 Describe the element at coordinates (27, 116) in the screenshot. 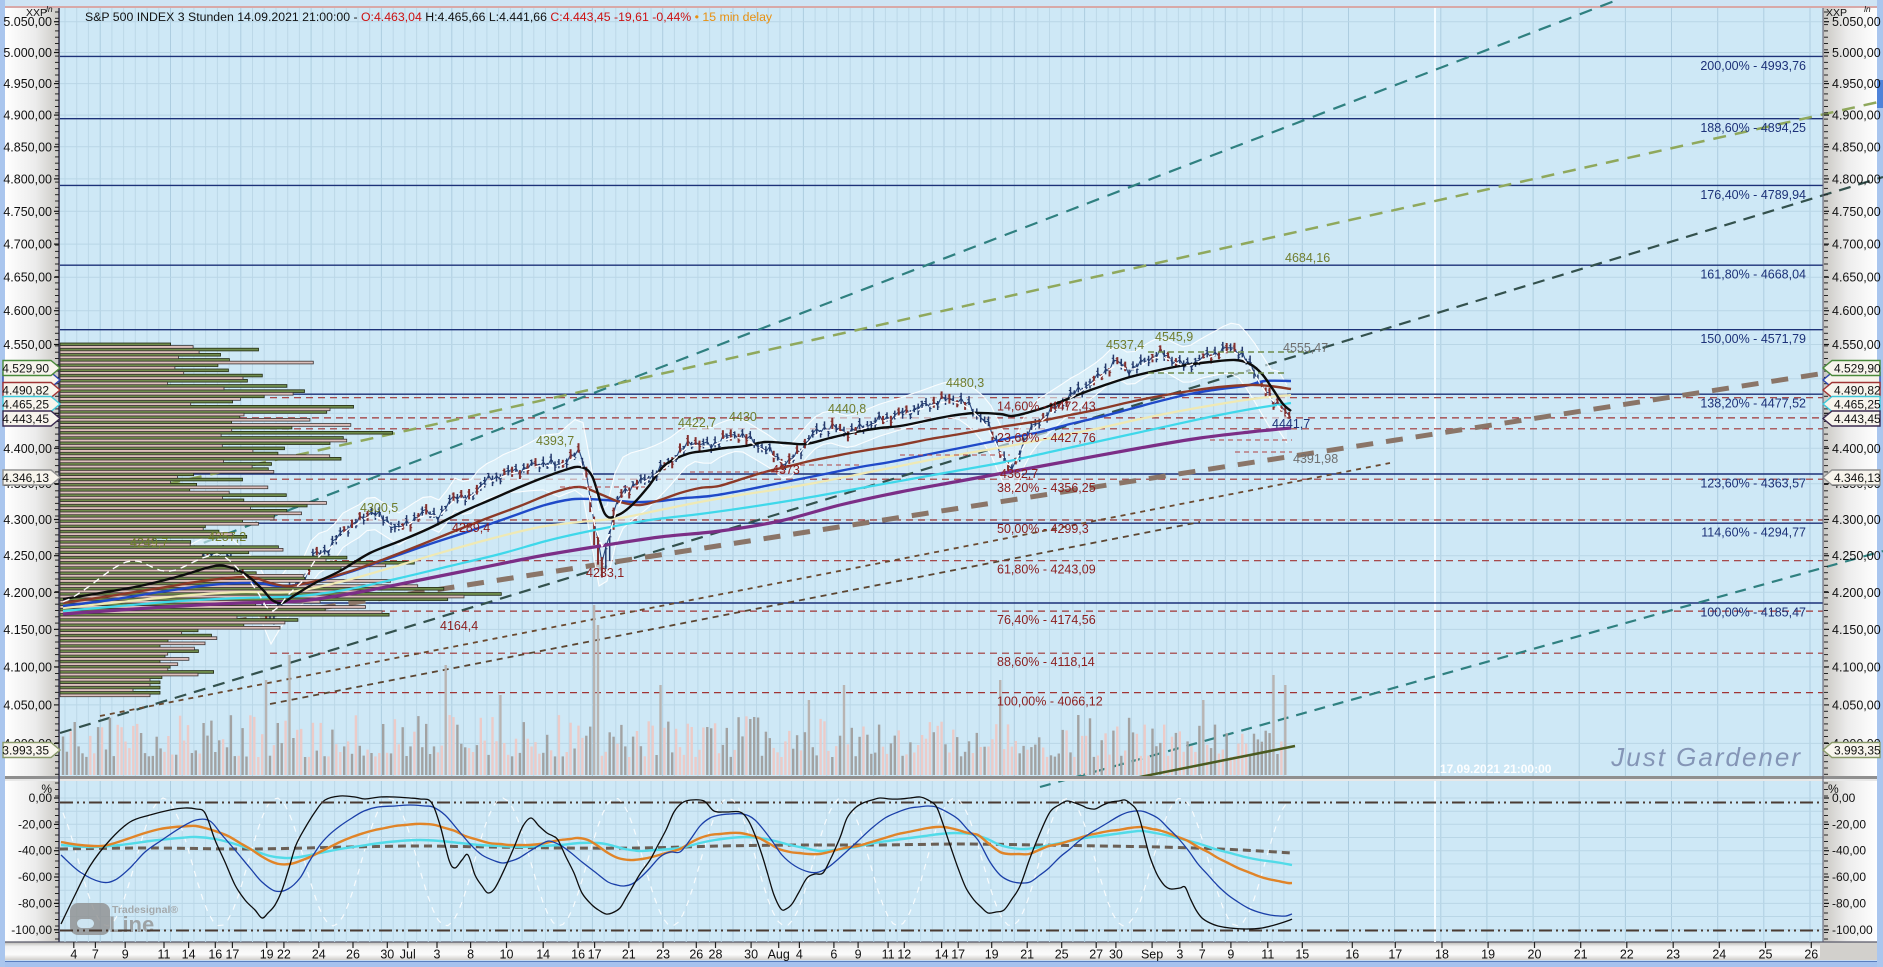

I see `svg-text: 4.900,00` at that location.